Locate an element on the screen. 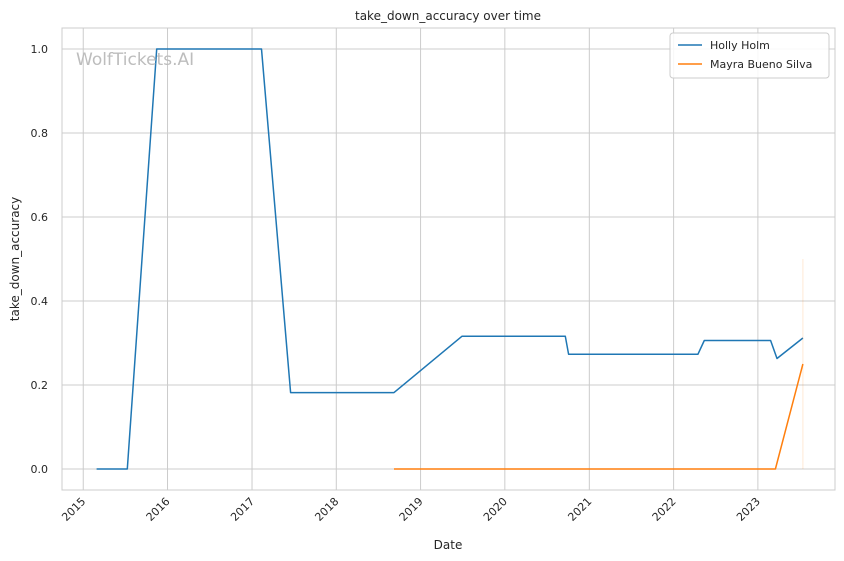  chart-title: take_down_accuracy over time is located at coordinates (448, 16).